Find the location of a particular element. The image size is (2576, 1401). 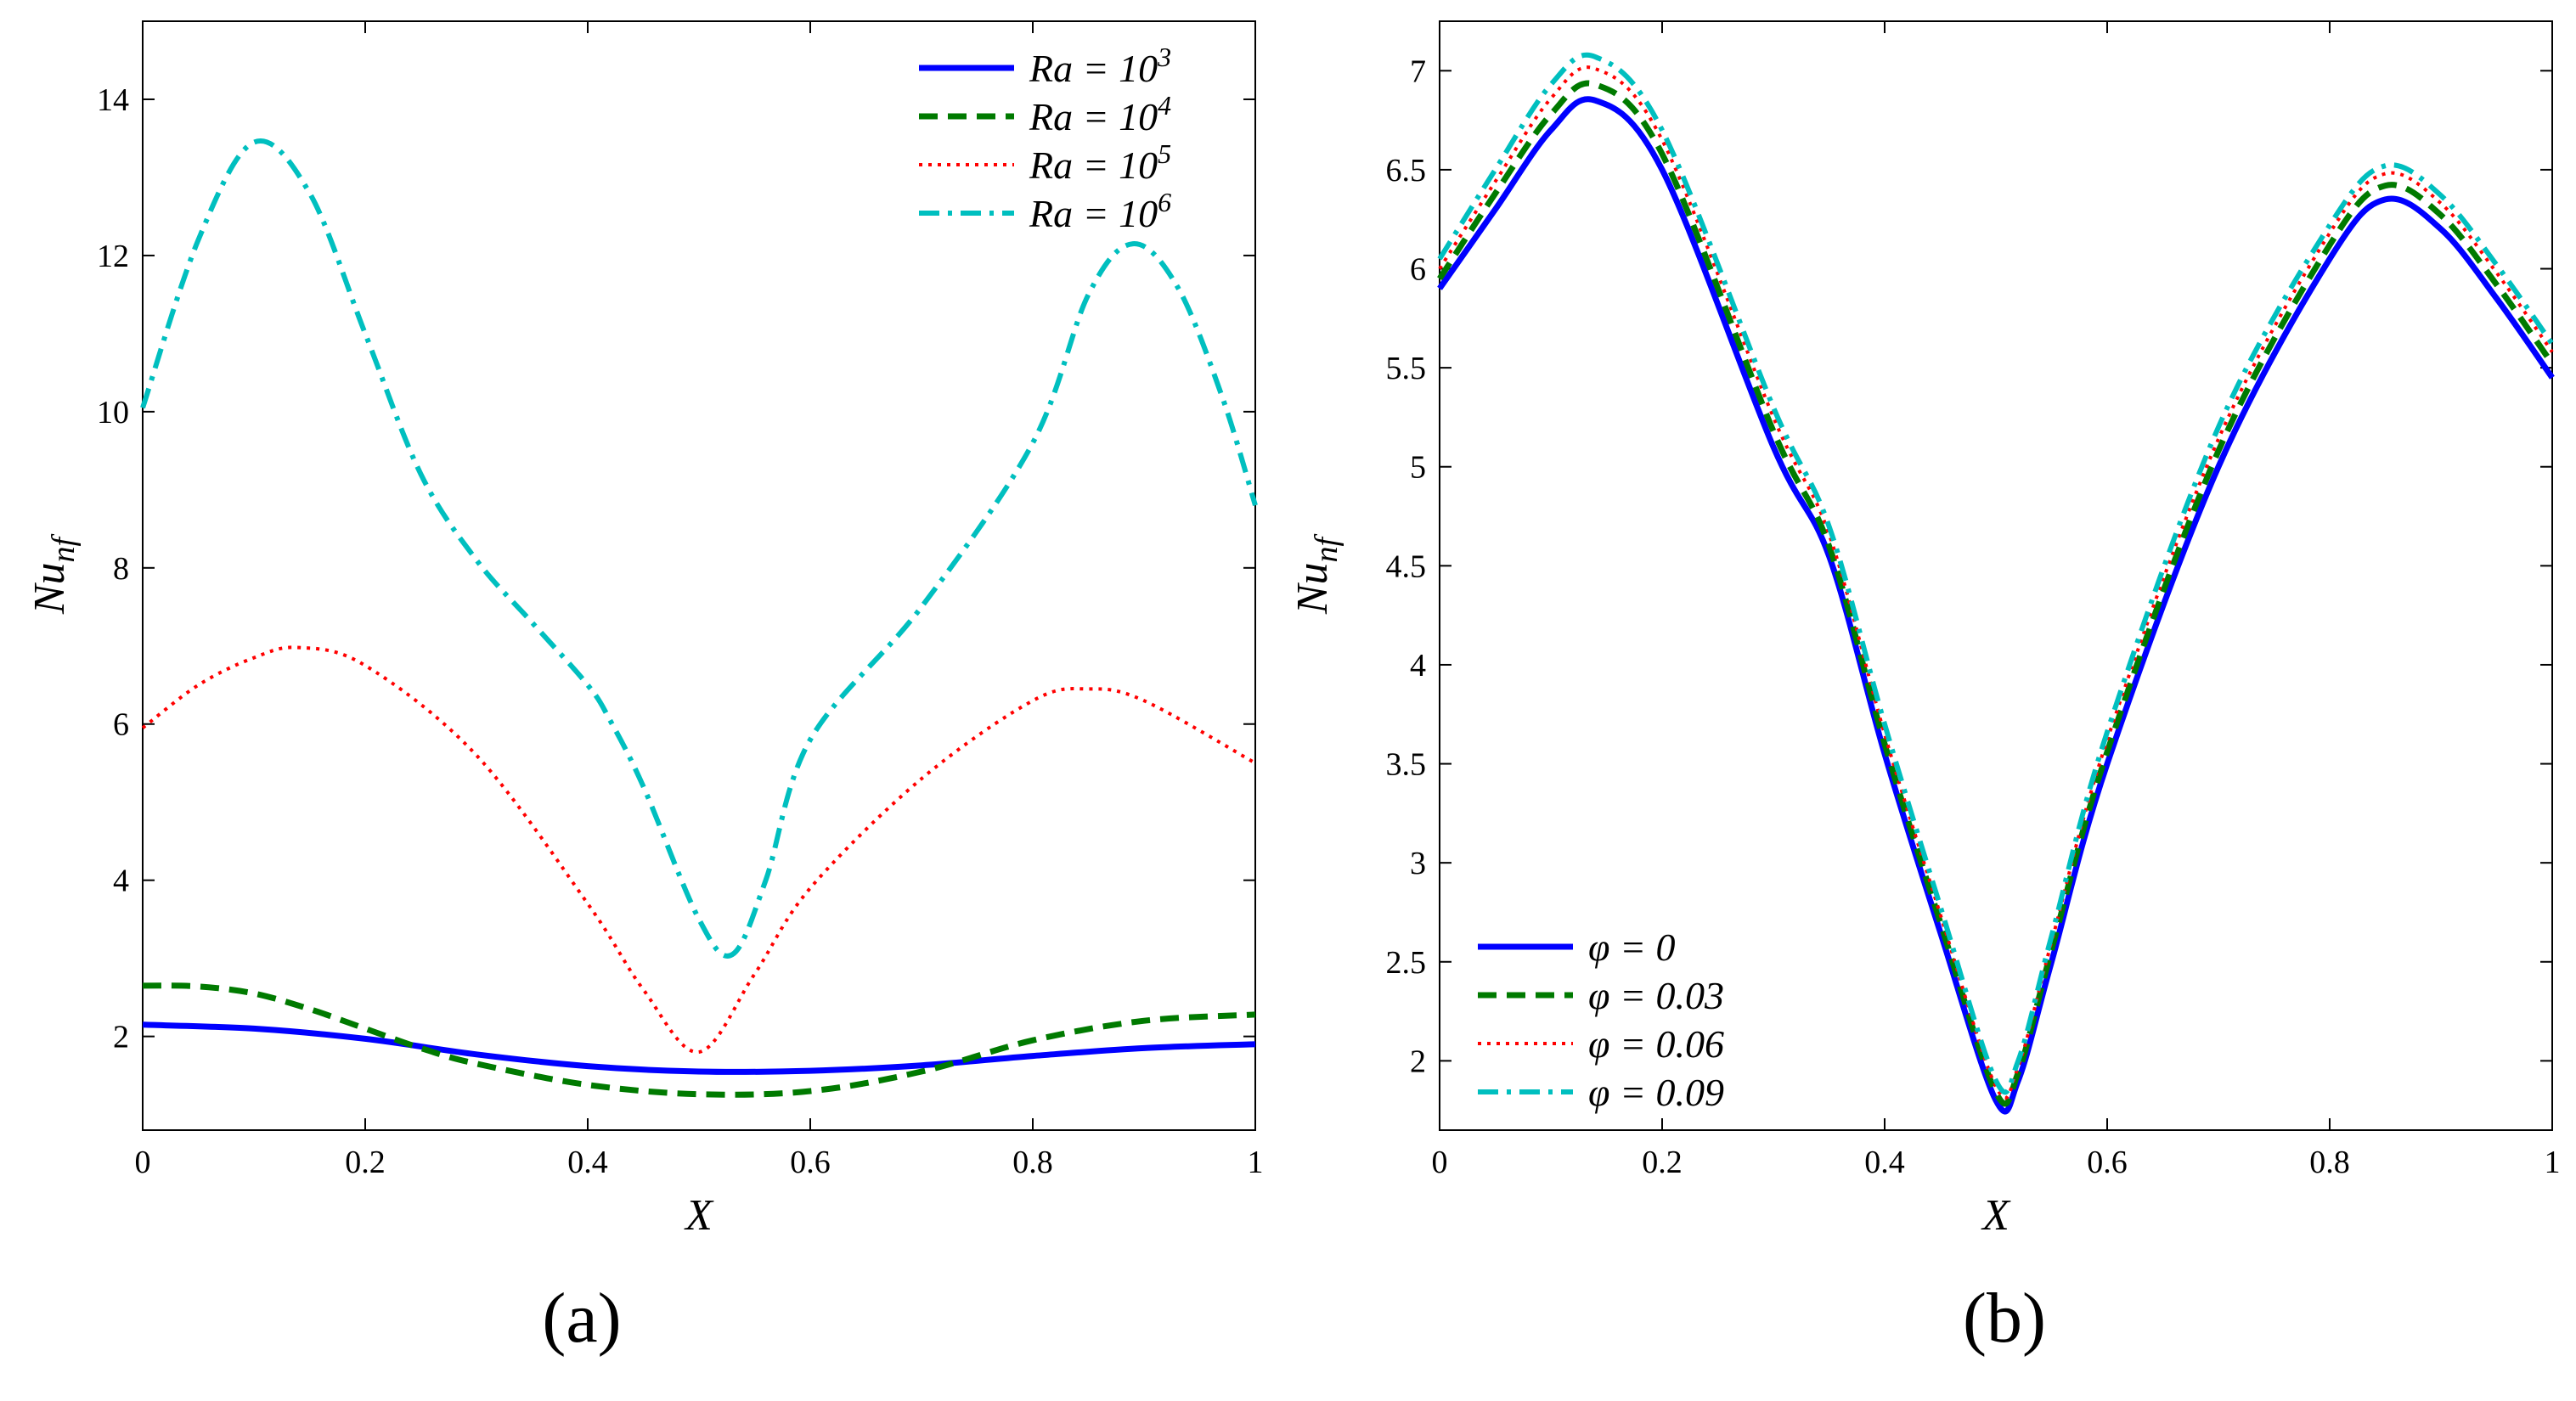

panel-a-legend-label-0: Ra = 103 is located at coordinates (1100, 66).